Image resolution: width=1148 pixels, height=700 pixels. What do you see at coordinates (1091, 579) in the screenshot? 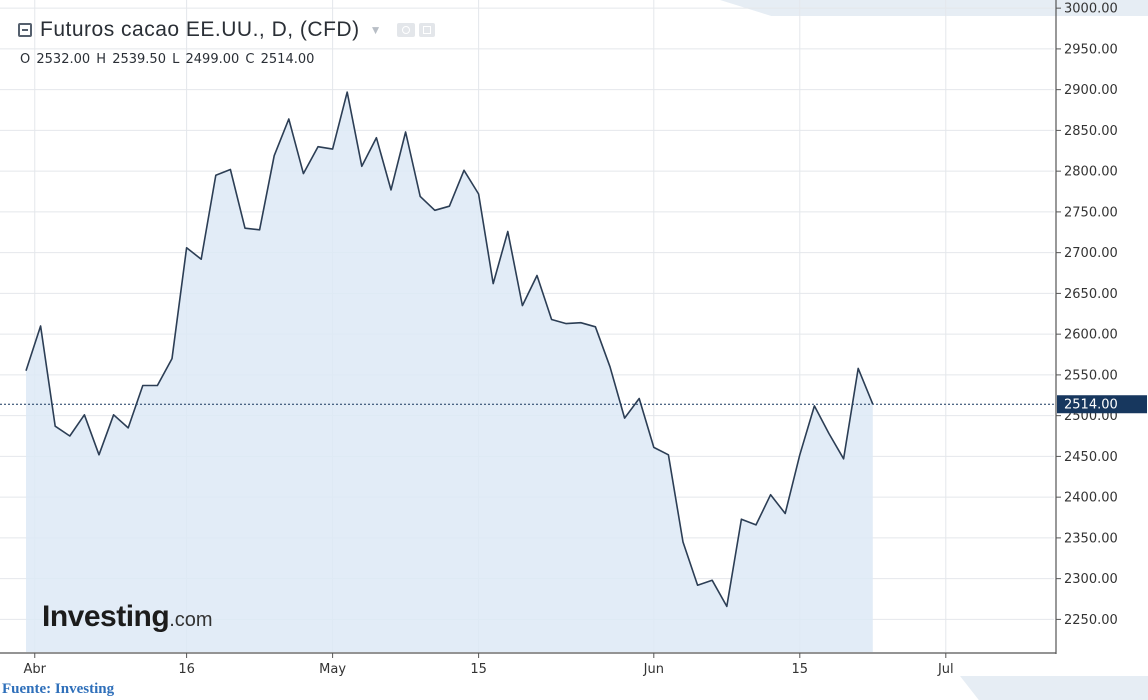
I see `y-tick-label: 2300.00` at bounding box center [1091, 579].